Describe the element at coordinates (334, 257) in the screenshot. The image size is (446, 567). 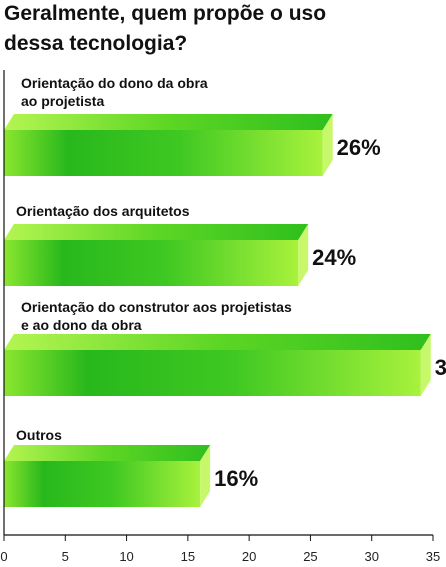
I see `value-label-2: 24%` at that location.